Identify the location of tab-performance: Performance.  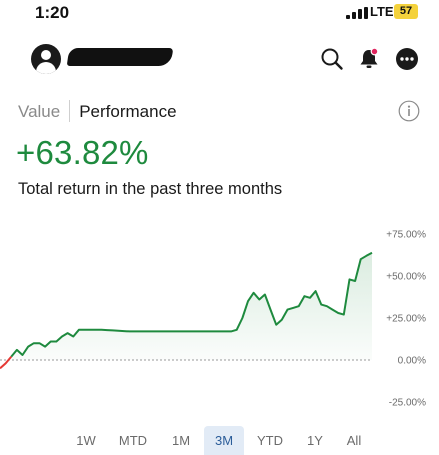
(128, 111).